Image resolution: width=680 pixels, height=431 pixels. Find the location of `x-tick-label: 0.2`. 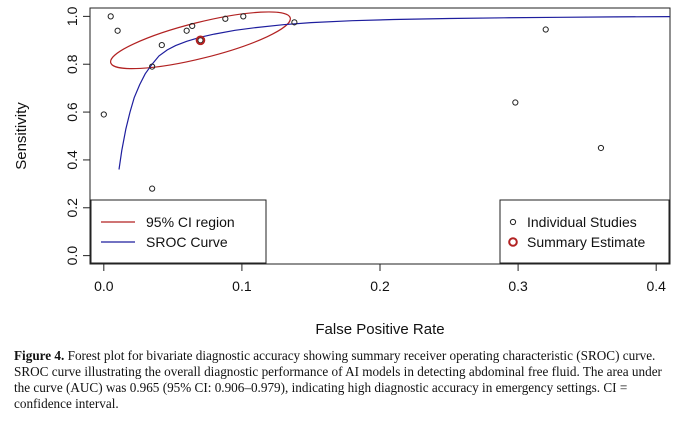

x-tick-label: 0.2 is located at coordinates (380, 286).